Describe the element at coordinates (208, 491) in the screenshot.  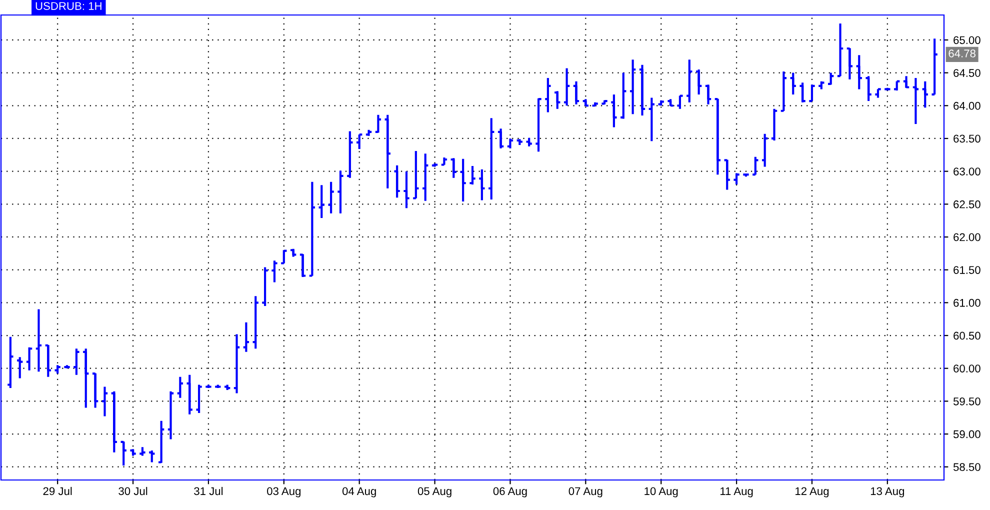
I see `x-tick-label: 31 Jul` at that location.